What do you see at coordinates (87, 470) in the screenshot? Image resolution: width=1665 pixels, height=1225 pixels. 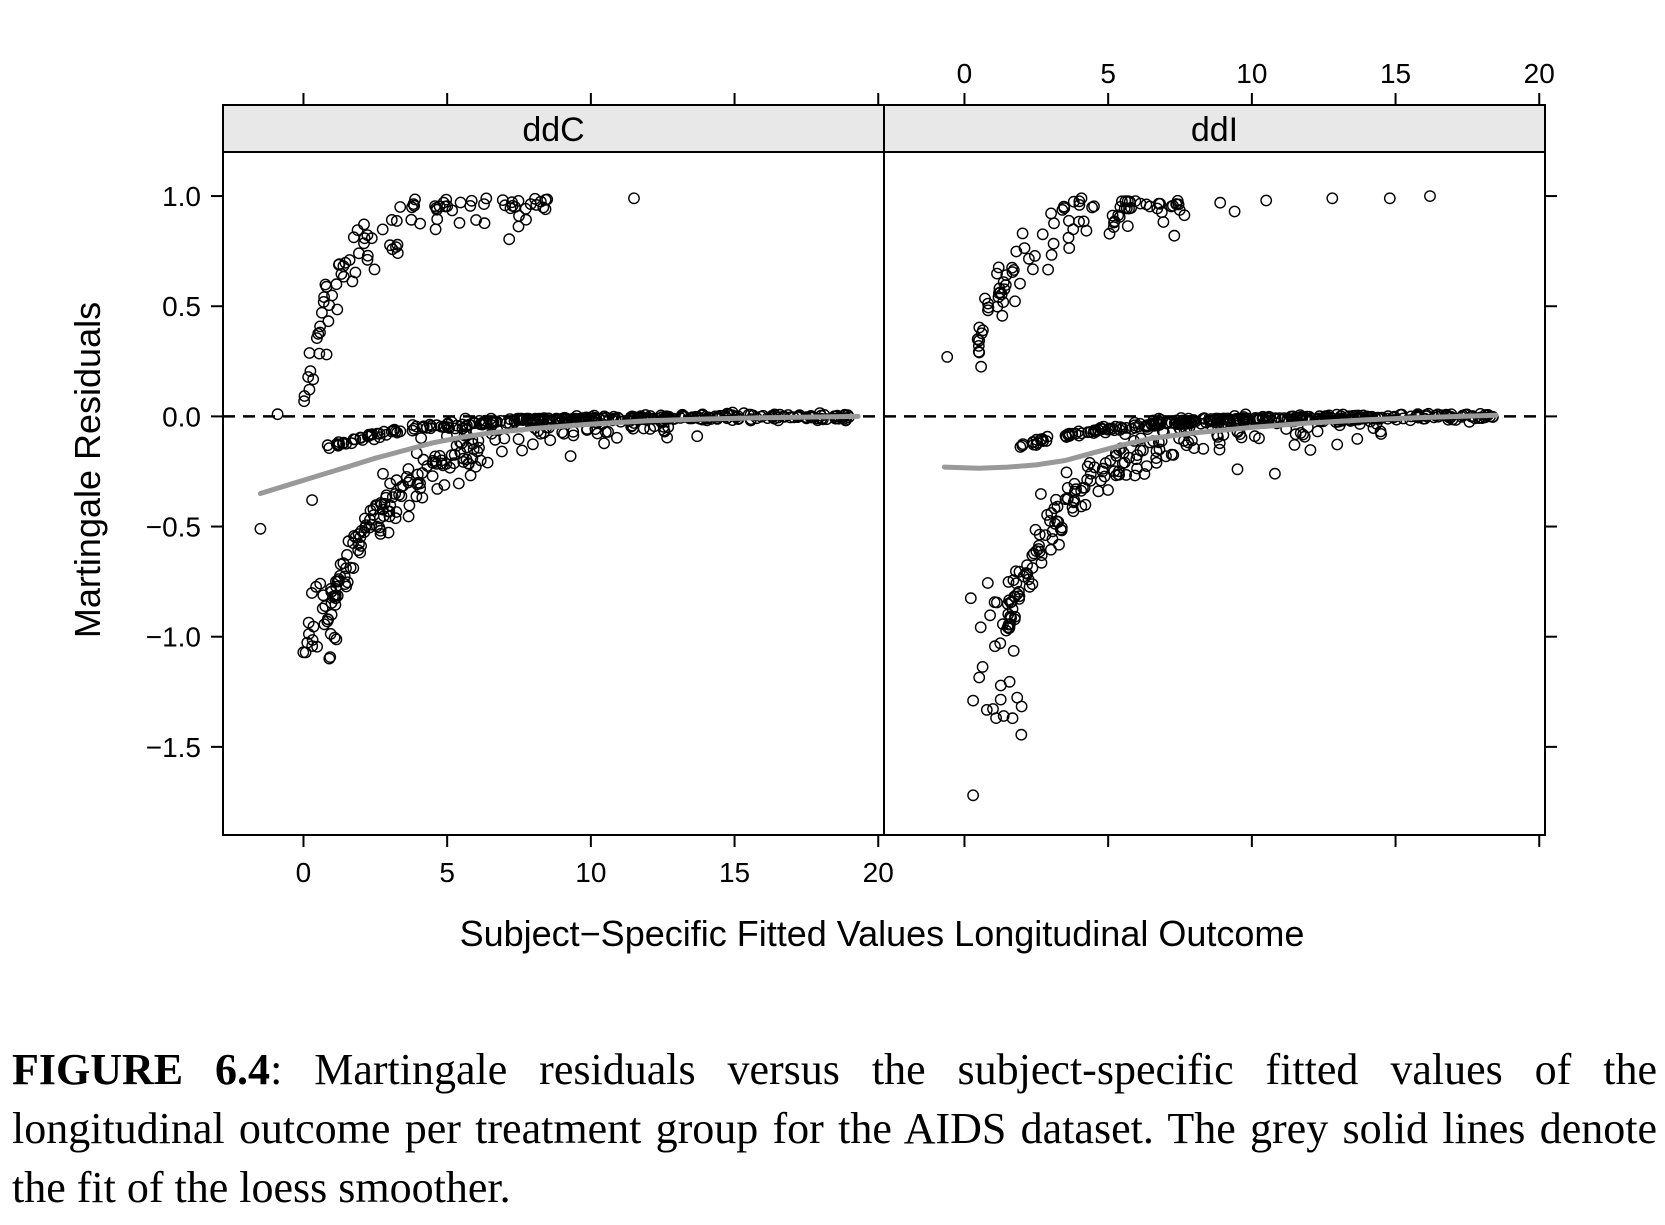 I see `y-axis-label: Martingale Residuals` at bounding box center [87, 470].